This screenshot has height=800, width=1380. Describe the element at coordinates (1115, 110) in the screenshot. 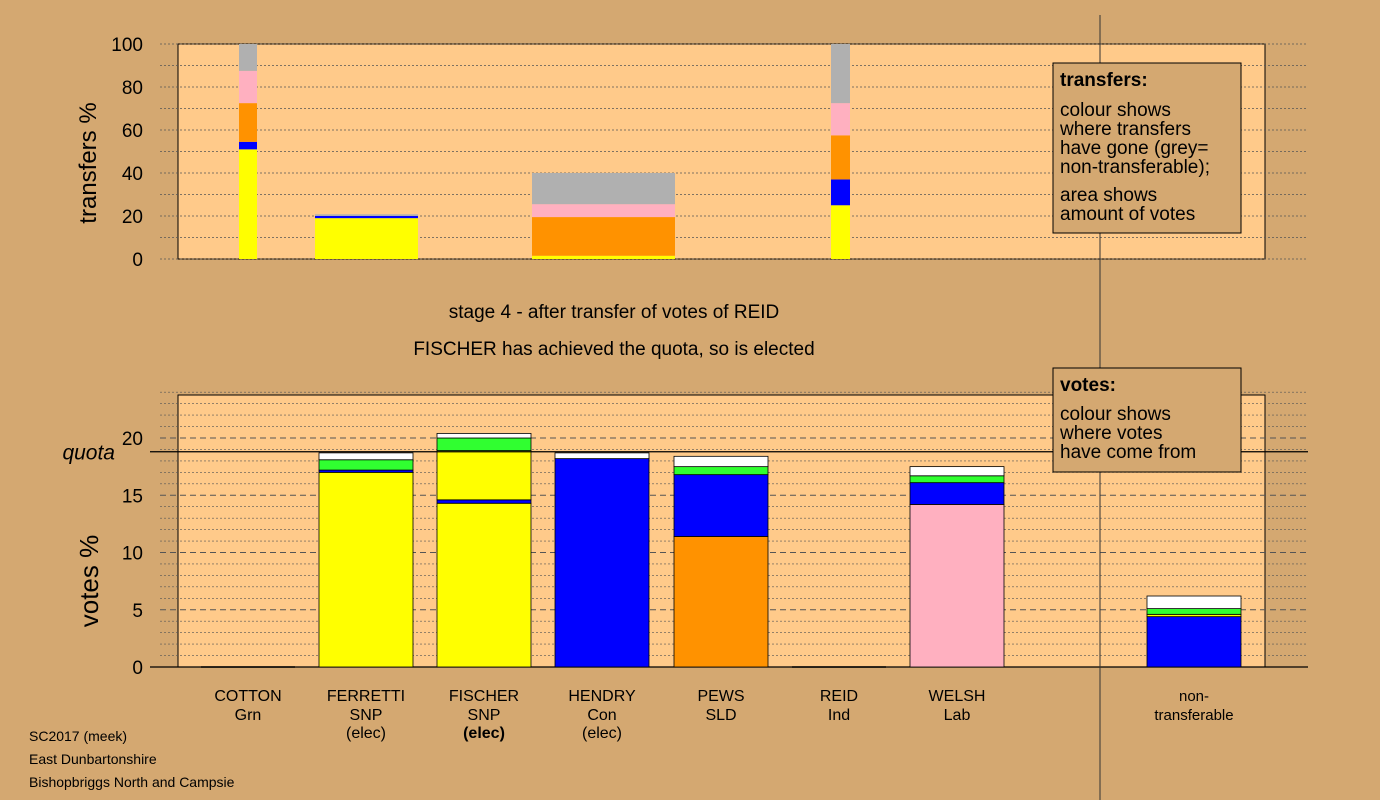

I see `transfers-legend-line: colour shows` at that location.